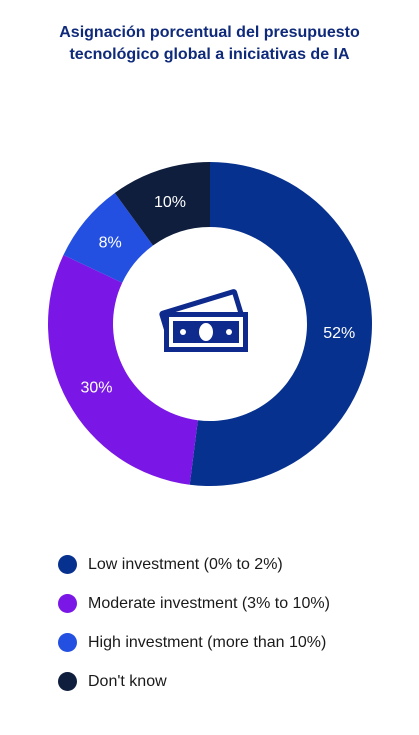 This screenshot has height=735, width=419. What do you see at coordinates (209, 54) in the screenshot?
I see `chart-title-line-2: tecnológico global a iniciativas de IA` at bounding box center [209, 54].